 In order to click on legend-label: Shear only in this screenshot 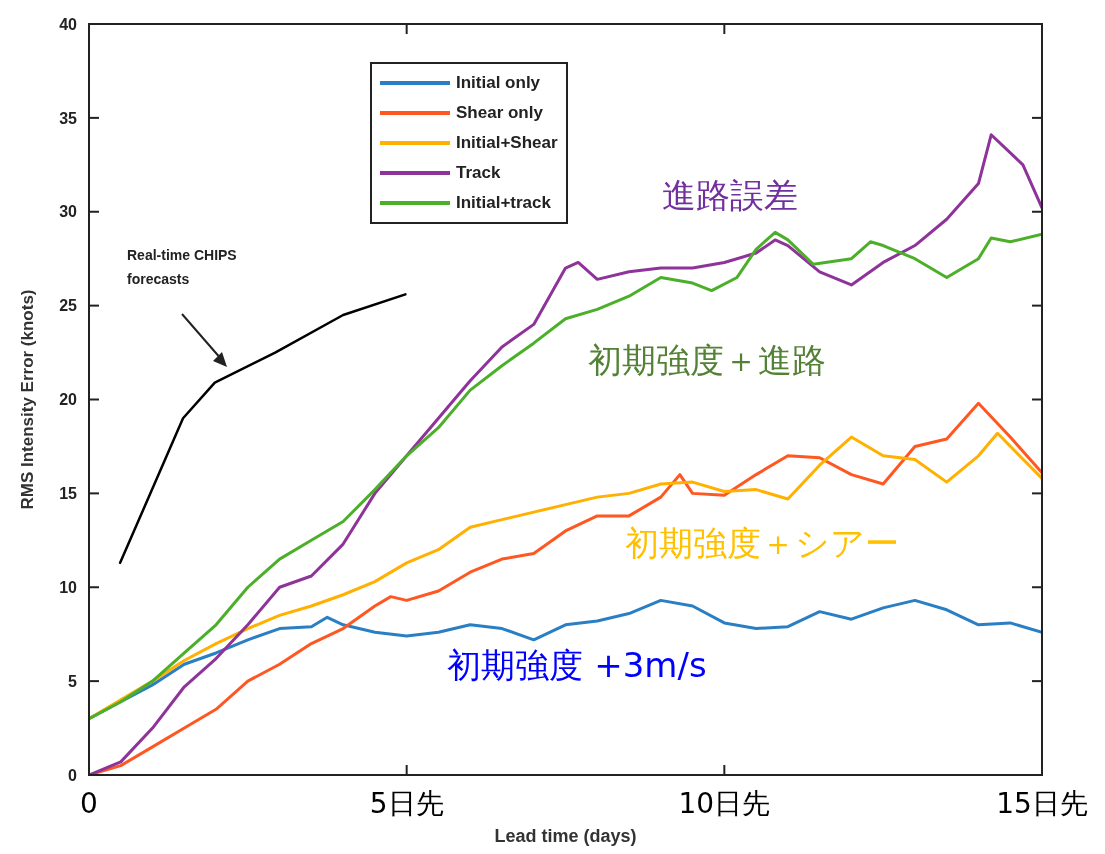, I will do `click(499, 113)`.